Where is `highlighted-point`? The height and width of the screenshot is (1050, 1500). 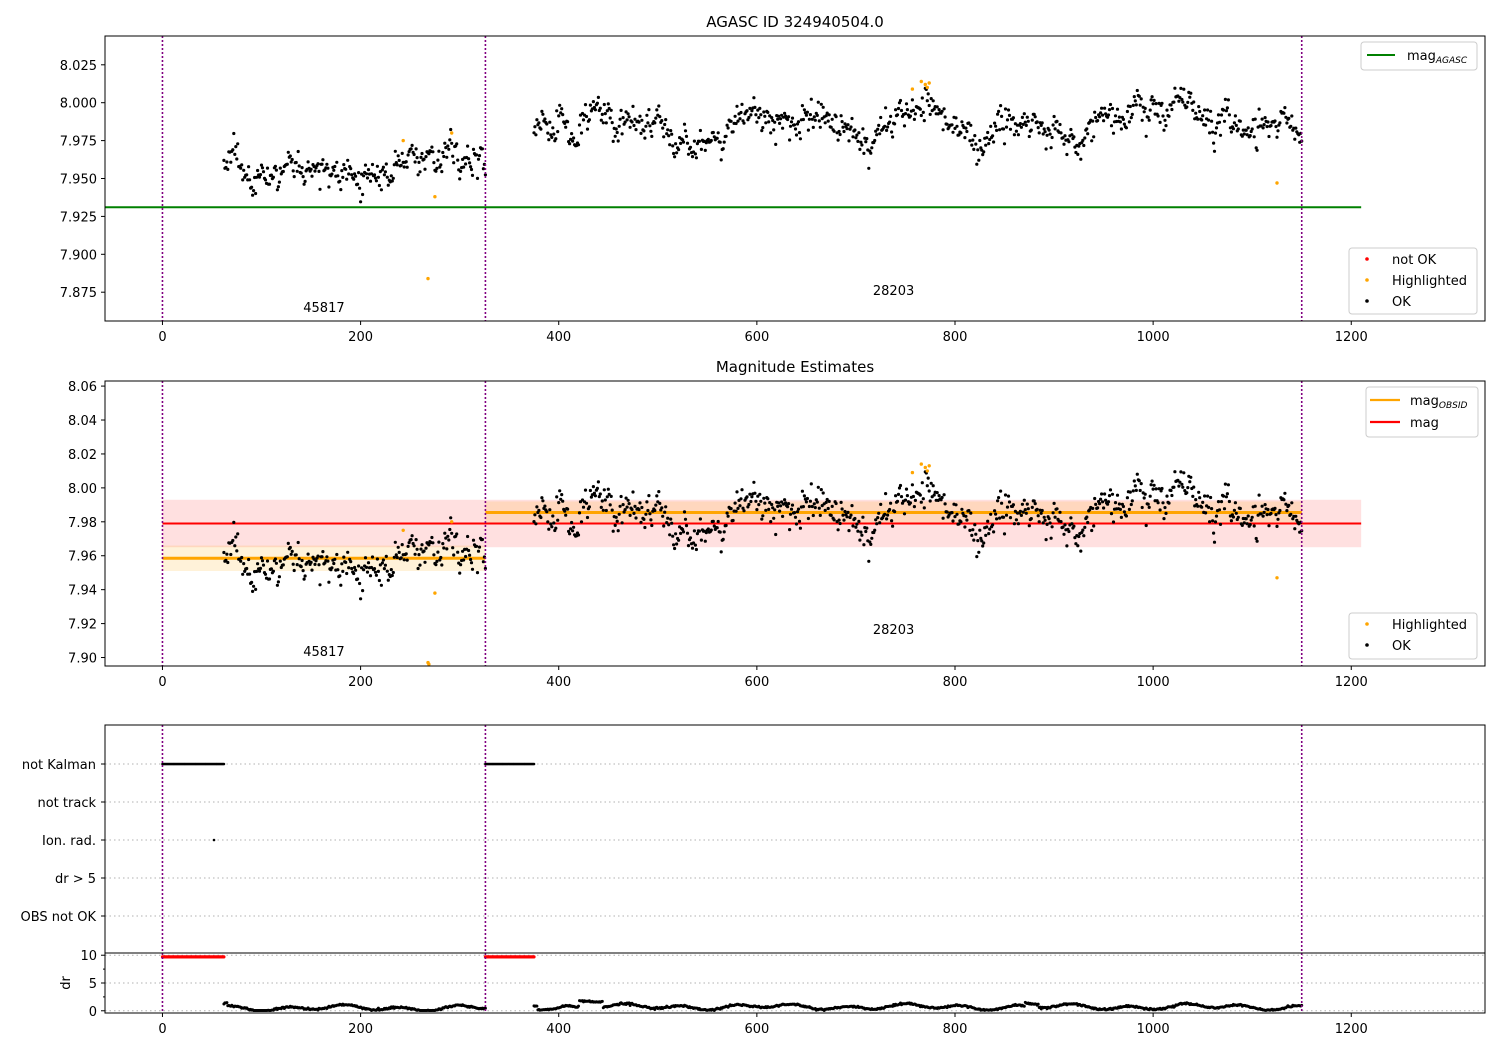
highlighted-point is located at coordinates (435, 197).